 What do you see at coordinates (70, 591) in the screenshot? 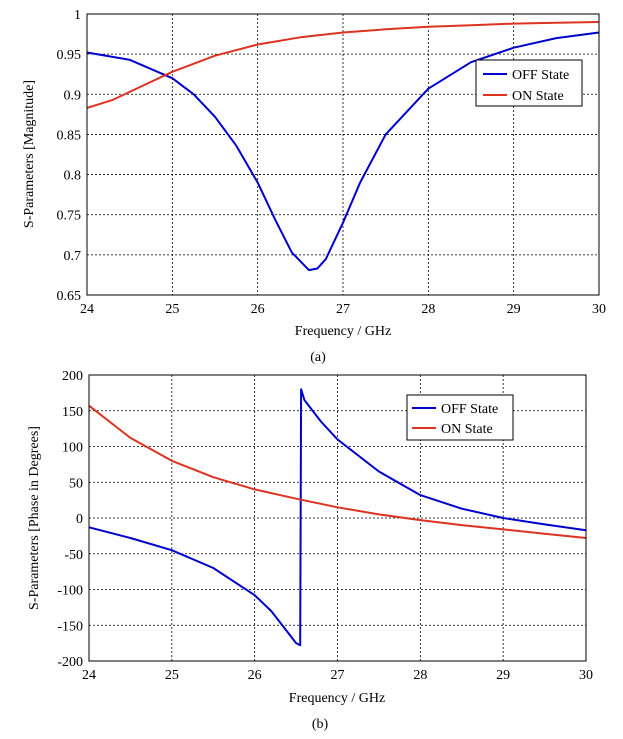
I see `chart-b-ytick-label: -100` at bounding box center [70, 591].